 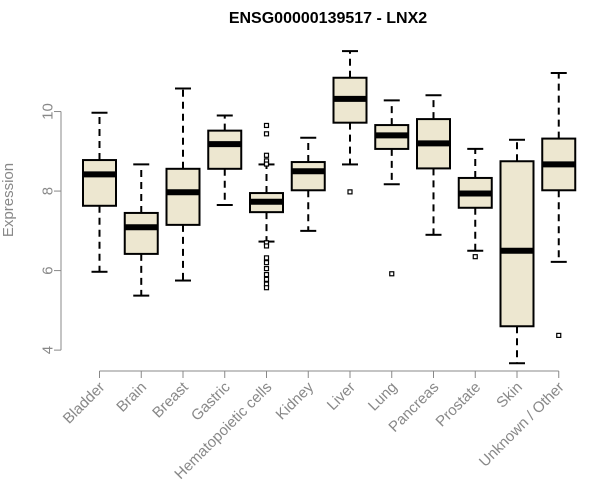 What do you see at coordinates (295, 400) in the screenshot?
I see `x-category-label: Kidney` at bounding box center [295, 400].